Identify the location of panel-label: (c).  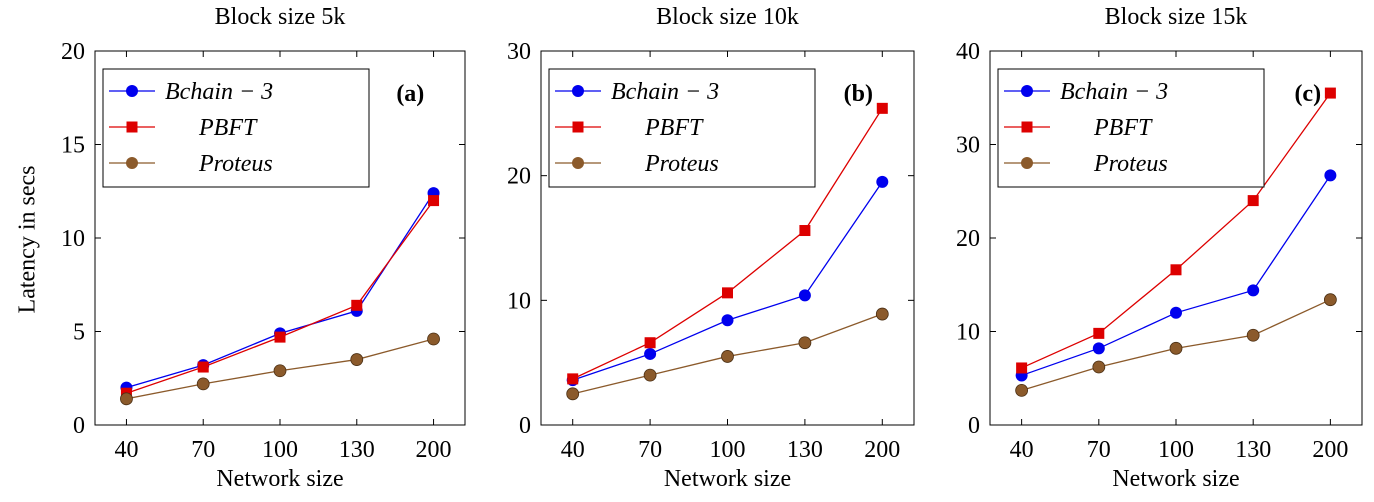
(1307, 94).